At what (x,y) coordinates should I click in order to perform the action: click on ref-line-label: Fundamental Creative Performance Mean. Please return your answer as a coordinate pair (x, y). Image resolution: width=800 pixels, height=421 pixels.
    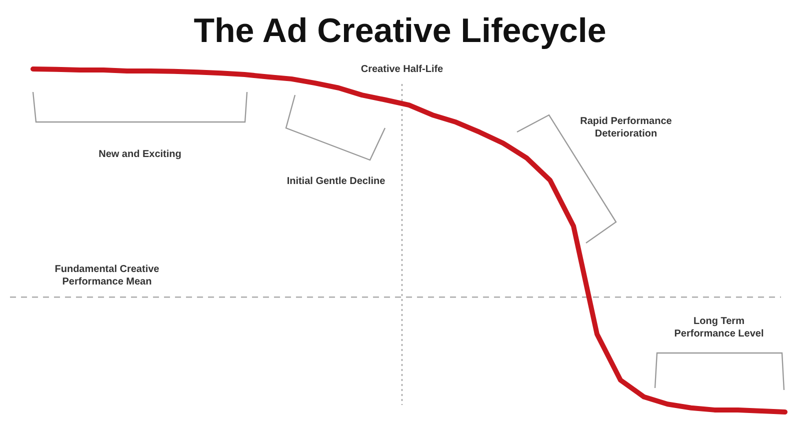
    Looking at the image, I should click on (107, 276).